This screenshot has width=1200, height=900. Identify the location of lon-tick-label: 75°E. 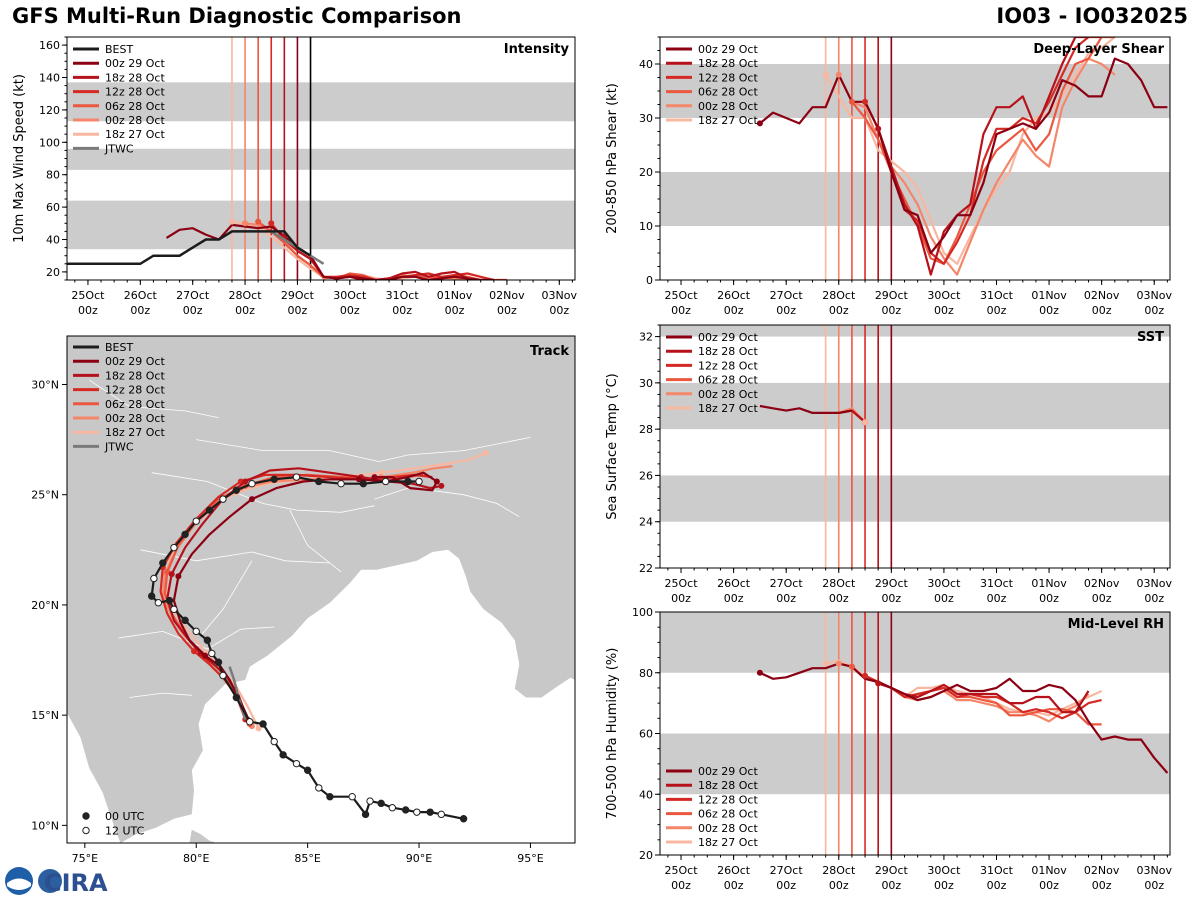
(85, 858).